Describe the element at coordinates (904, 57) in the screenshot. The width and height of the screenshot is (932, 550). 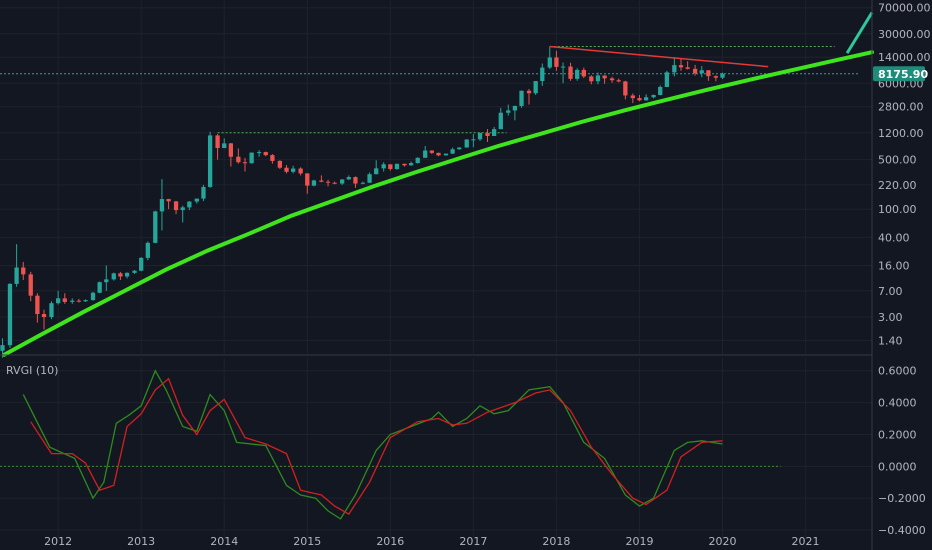
I see `price-tick-label: 14000.00` at that location.